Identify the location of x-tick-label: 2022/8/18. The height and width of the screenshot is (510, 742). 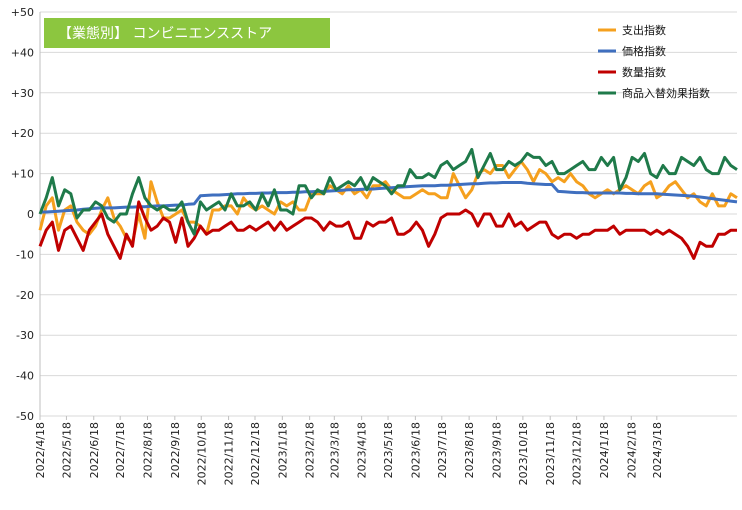
(148, 450).